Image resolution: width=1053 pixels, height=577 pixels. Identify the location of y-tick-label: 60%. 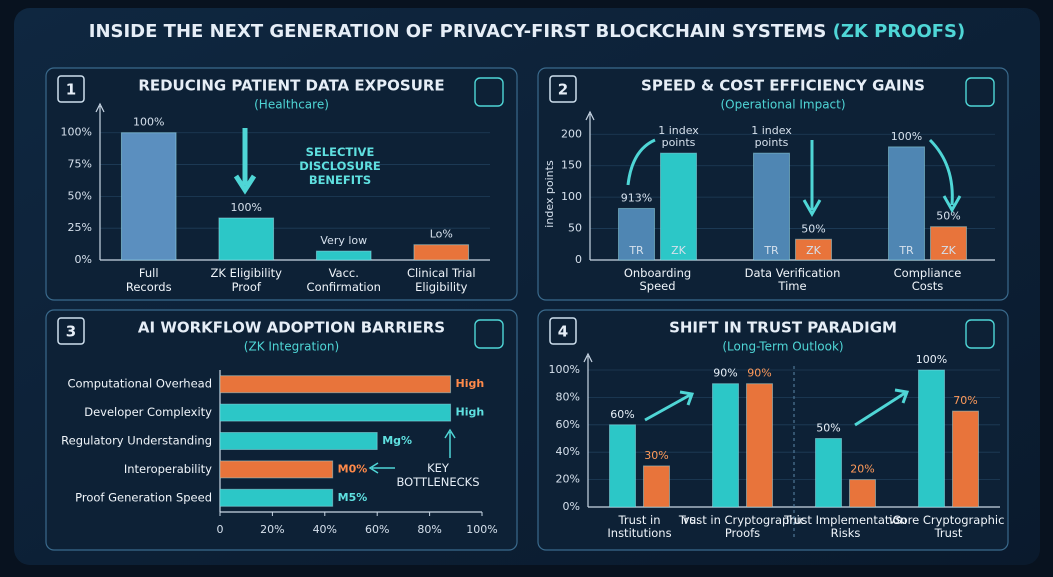
(568, 424).